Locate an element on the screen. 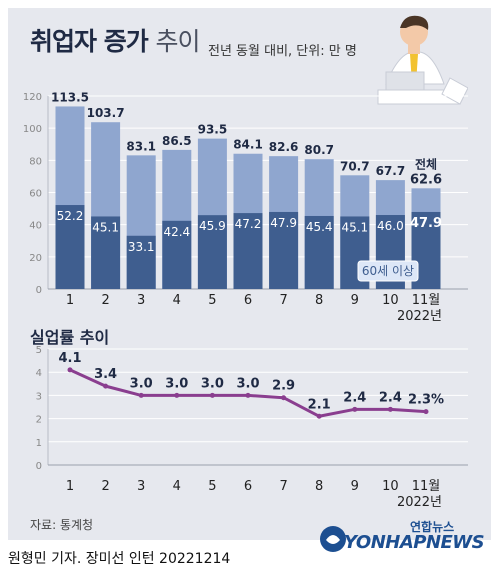 This screenshot has height=572, width=499. bar-y-tick-label: 40 is located at coordinates (35, 226).